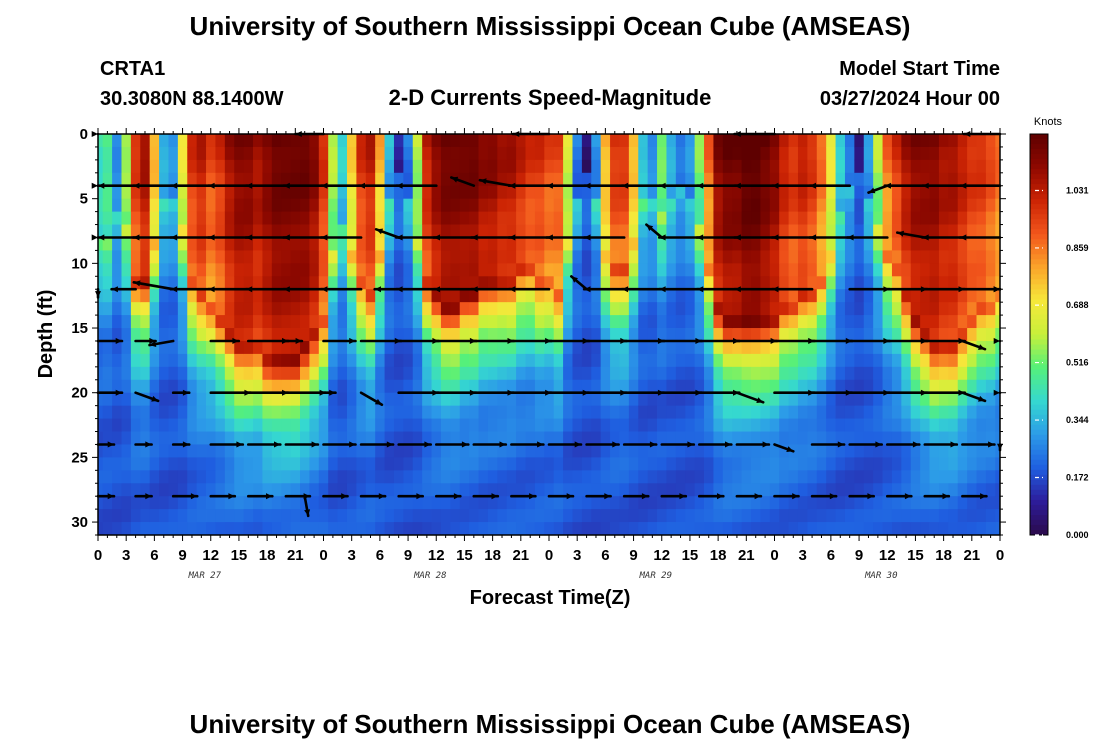 The width and height of the screenshot is (1100, 750). What do you see at coordinates (1039, 427) in the screenshot?
I see `colorbar-segment` at bounding box center [1039, 427].